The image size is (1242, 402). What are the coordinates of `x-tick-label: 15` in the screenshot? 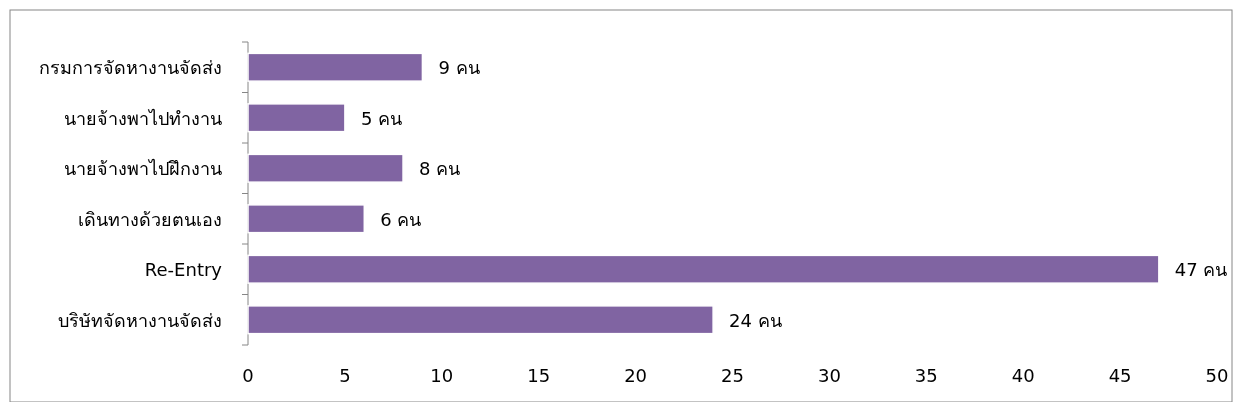 It's located at (539, 375).